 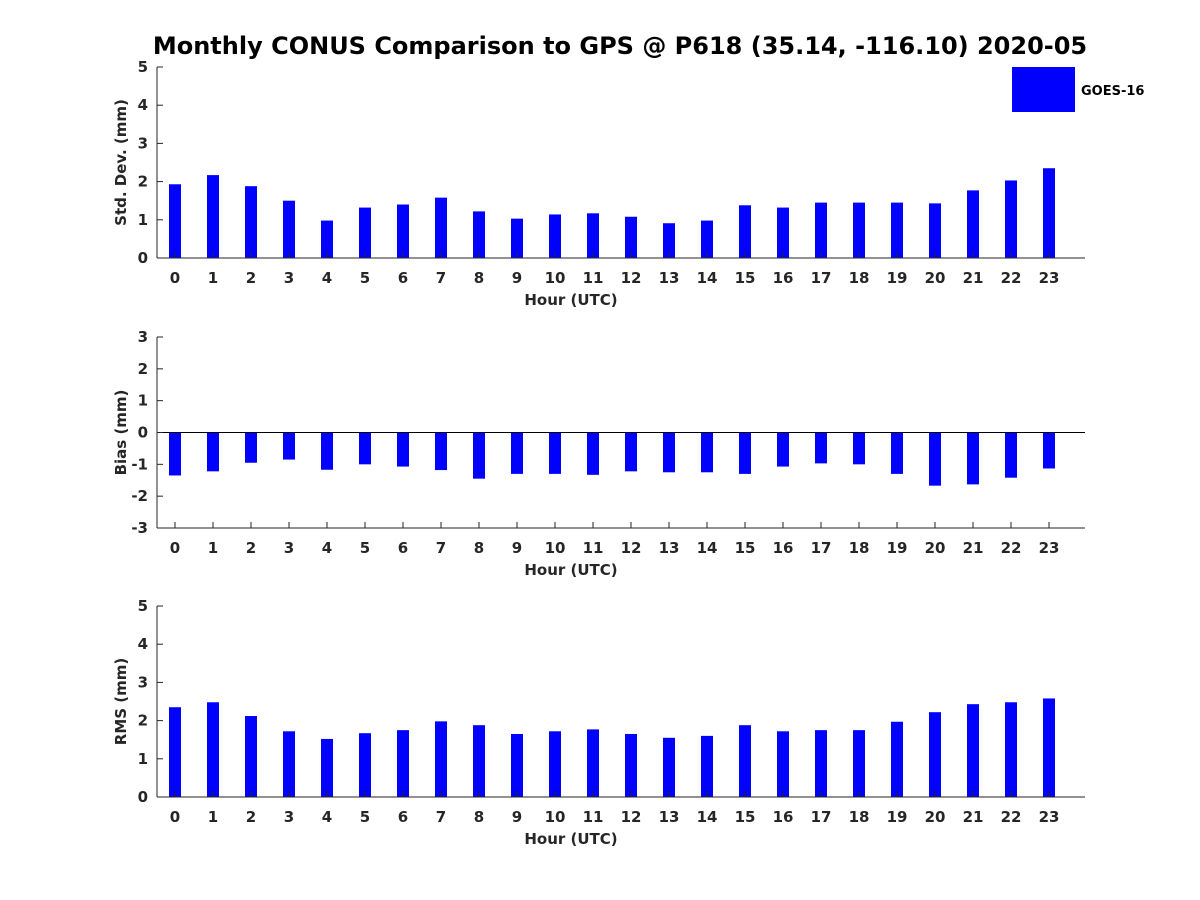 I want to click on x-tick-label: 23, so click(x=1049, y=548).